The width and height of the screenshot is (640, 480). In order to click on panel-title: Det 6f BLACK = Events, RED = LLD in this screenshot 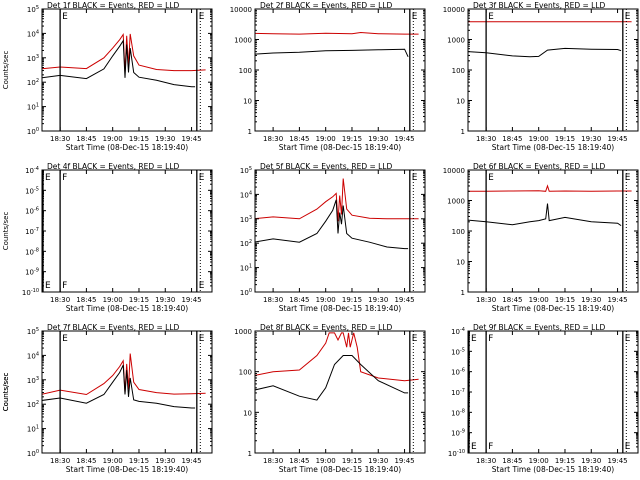, I will do `click(539, 166)`.